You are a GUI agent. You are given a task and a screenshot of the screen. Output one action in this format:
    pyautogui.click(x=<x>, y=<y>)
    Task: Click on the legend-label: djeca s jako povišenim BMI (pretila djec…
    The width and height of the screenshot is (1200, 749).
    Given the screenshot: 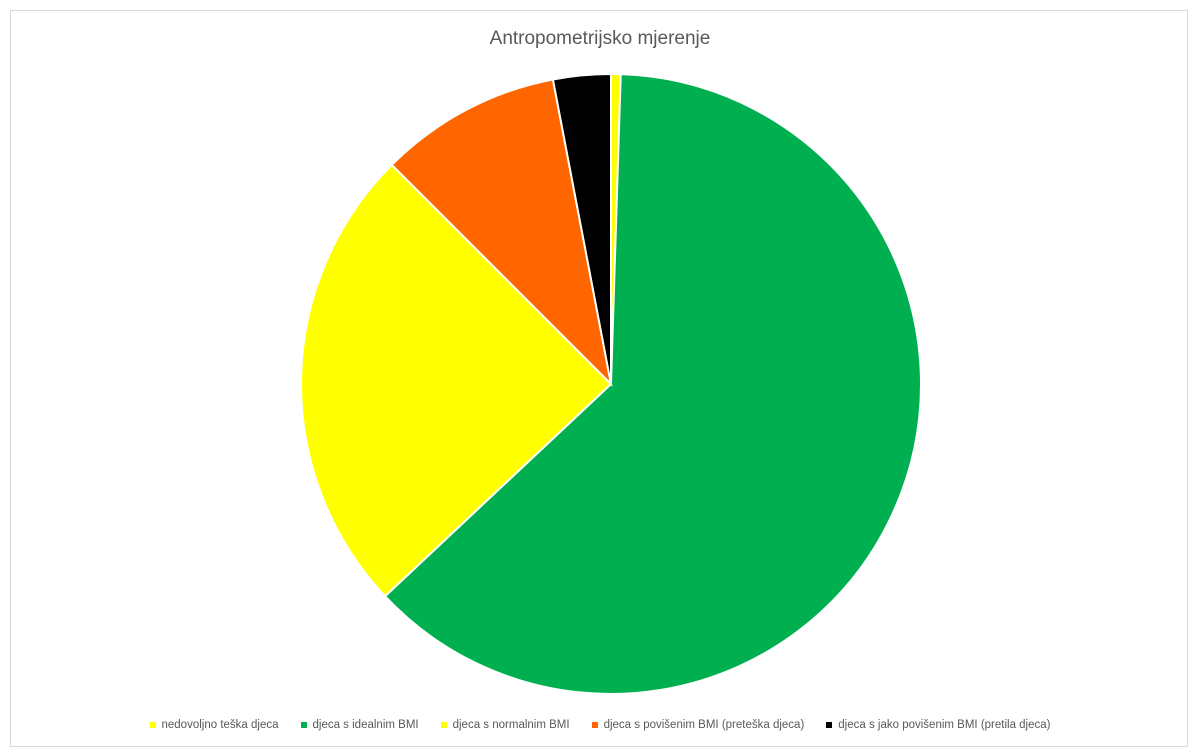 What is the action you would take?
    pyautogui.click(x=944, y=725)
    